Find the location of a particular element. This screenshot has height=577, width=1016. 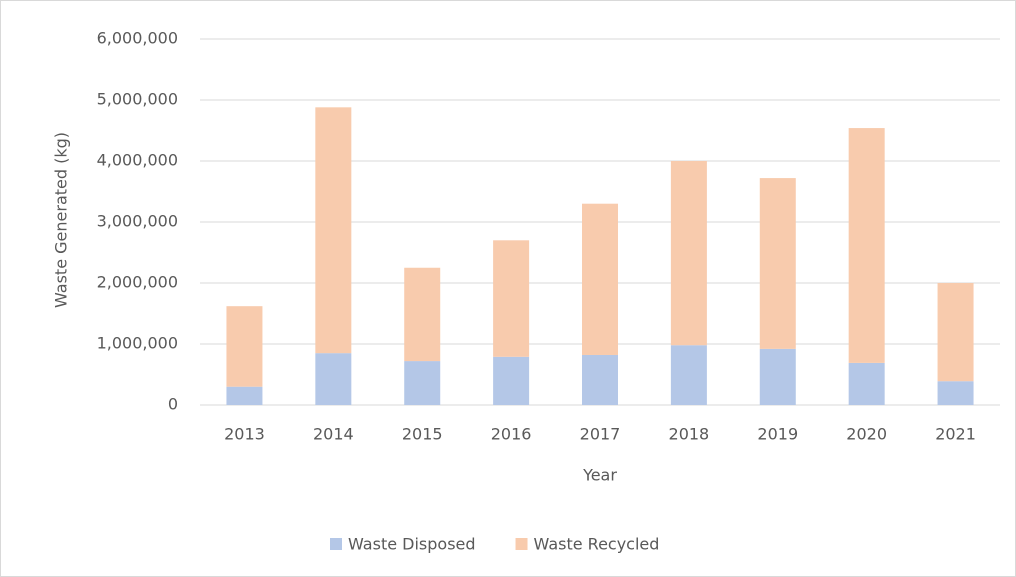

x-axis-title: Year is located at coordinates (599, 475).